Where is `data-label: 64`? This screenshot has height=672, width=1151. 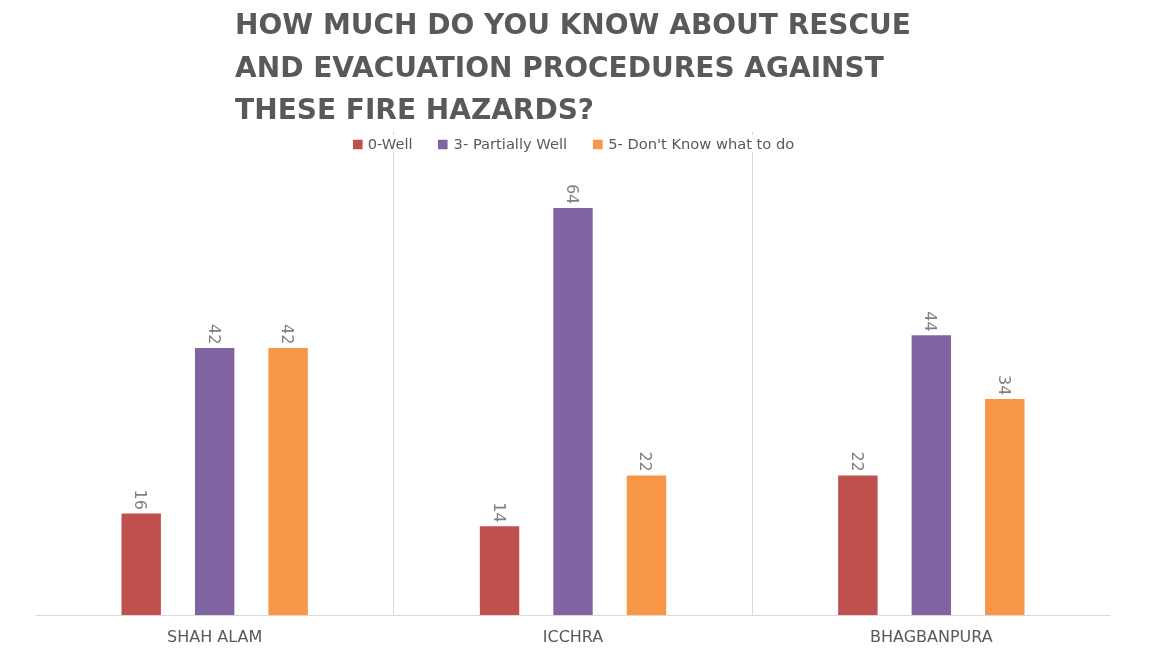 data-label: 64 is located at coordinates (572, 194).